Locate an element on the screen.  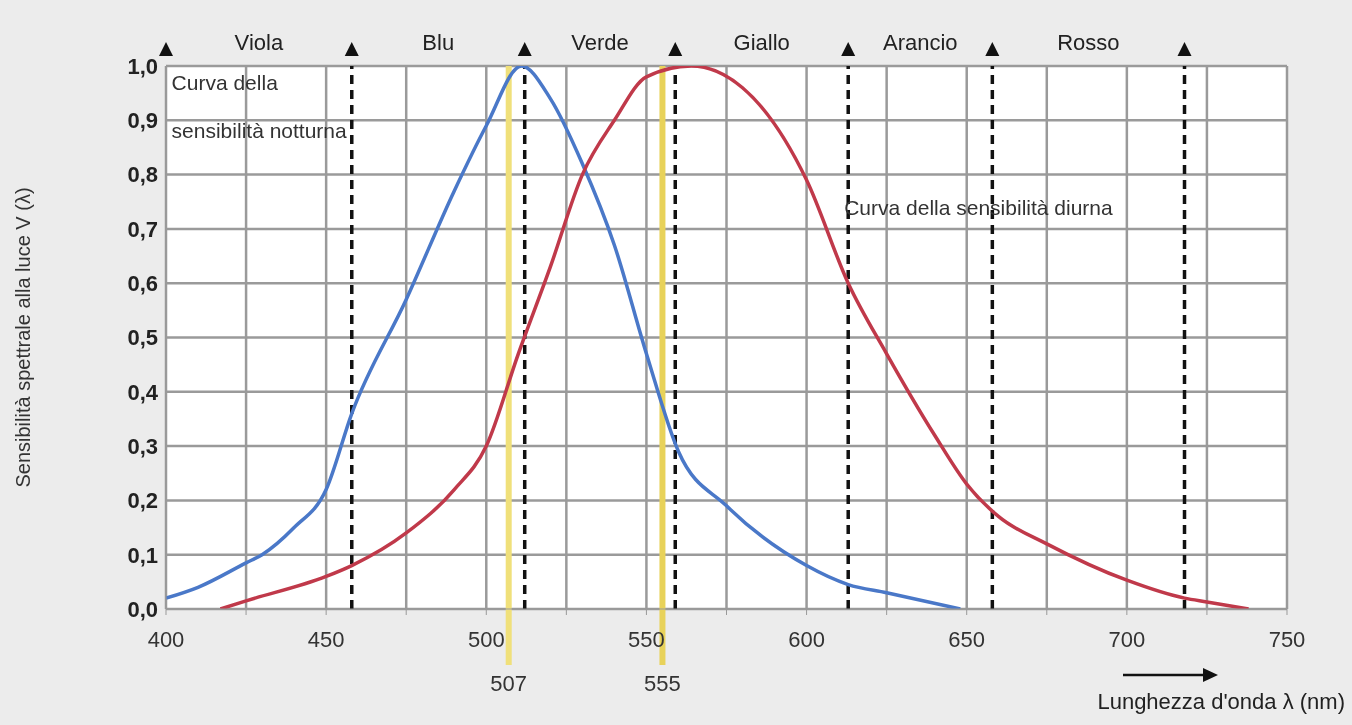
y-tick-label: 0,8 is located at coordinates (142, 175).